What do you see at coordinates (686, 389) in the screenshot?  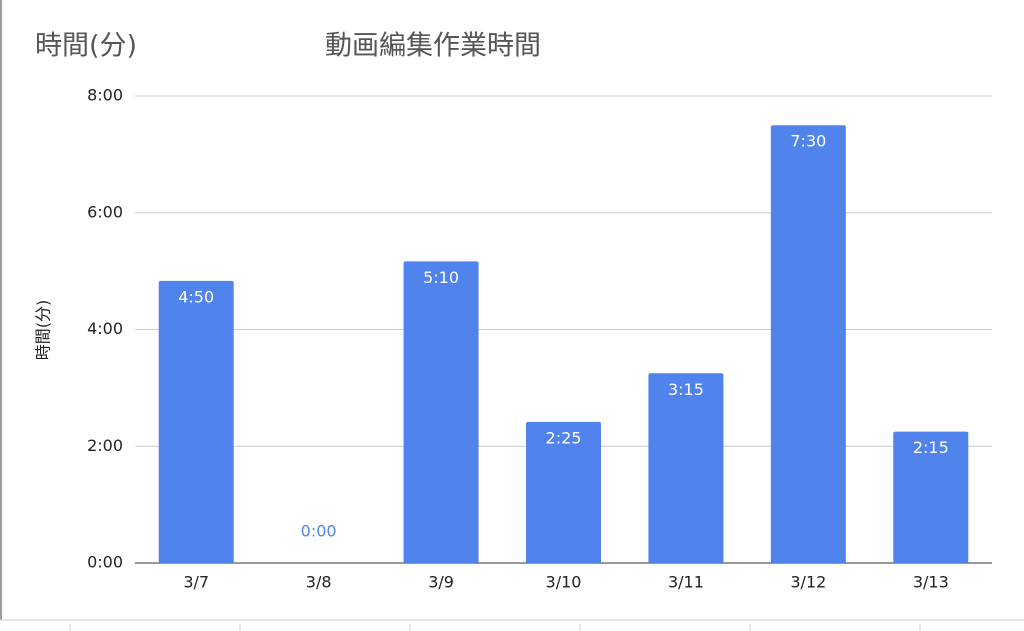 I see `data-label: 3:15` at bounding box center [686, 389].